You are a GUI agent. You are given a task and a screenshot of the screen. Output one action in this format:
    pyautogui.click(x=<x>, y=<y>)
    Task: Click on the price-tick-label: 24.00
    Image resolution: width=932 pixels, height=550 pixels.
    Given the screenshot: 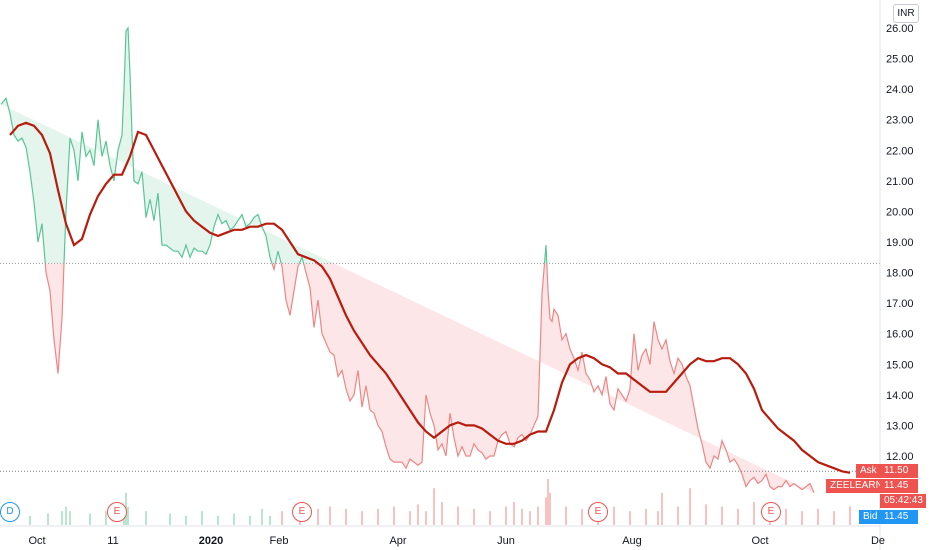 What is the action you would take?
    pyautogui.click(x=900, y=90)
    